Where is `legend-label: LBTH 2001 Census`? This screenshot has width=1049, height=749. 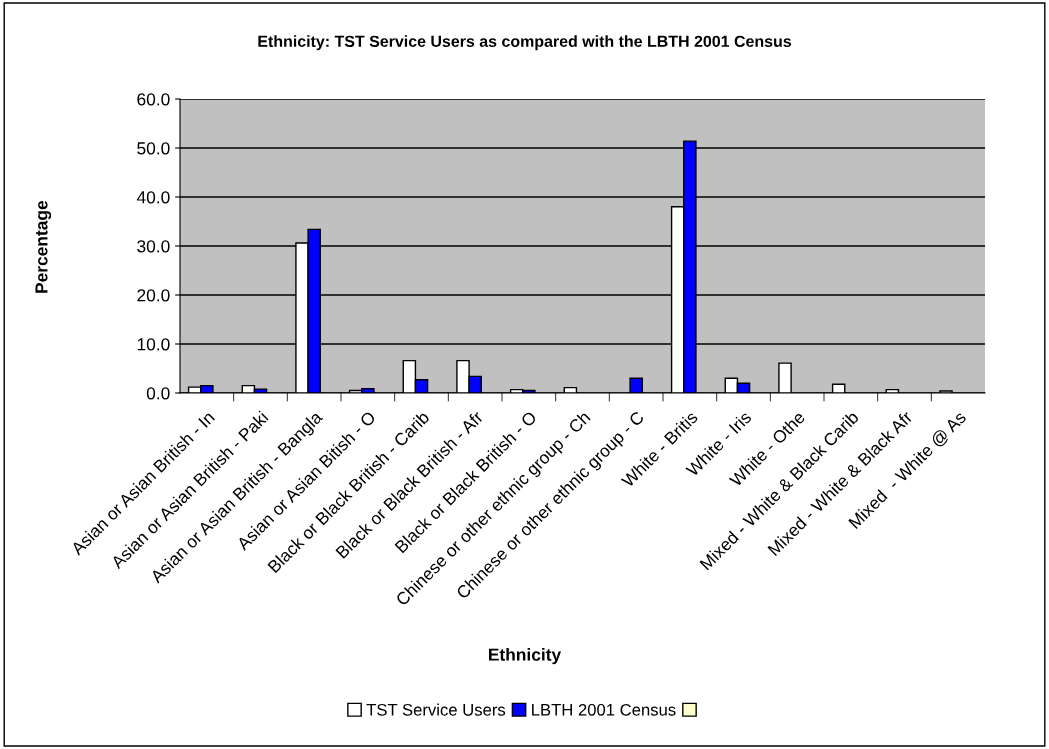 legend-label: LBTH 2001 Census is located at coordinates (604, 709).